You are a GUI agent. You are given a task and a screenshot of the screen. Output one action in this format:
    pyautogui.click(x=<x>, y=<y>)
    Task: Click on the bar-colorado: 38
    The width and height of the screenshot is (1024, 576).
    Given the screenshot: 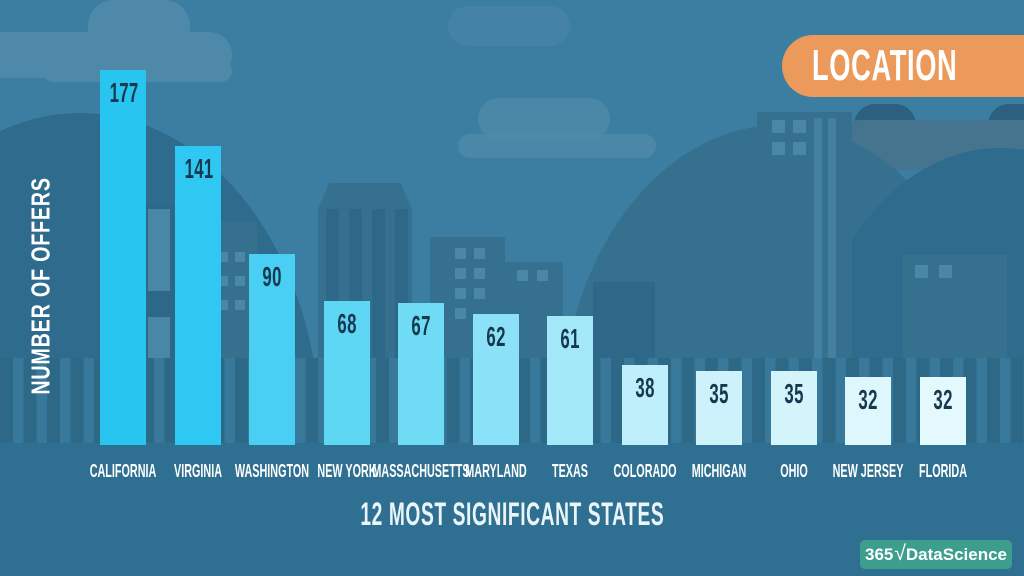 What is the action you would take?
    pyautogui.click(x=644, y=404)
    